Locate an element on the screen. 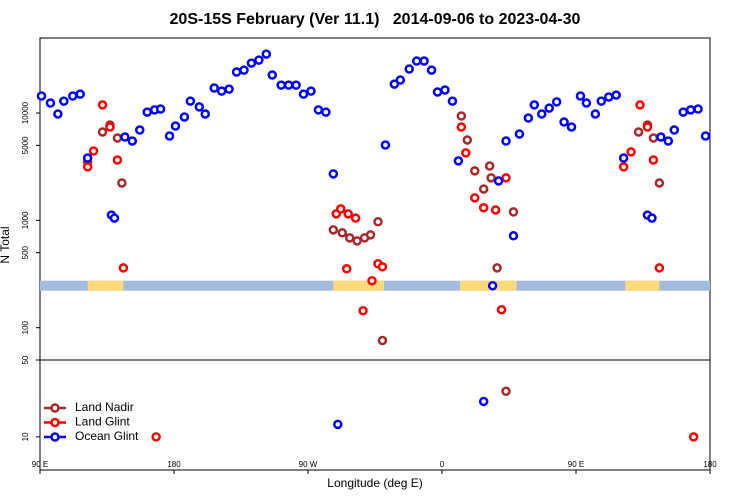  legend-label: Land Nadir is located at coordinates (104, 407).